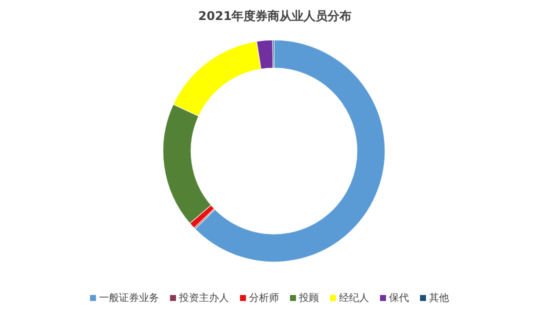 The width and height of the screenshot is (550, 320). What do you see at coordinates (354, 298) in the screenshot?
I see `legend-label: 经纪人` at bounding box center [354, 298].